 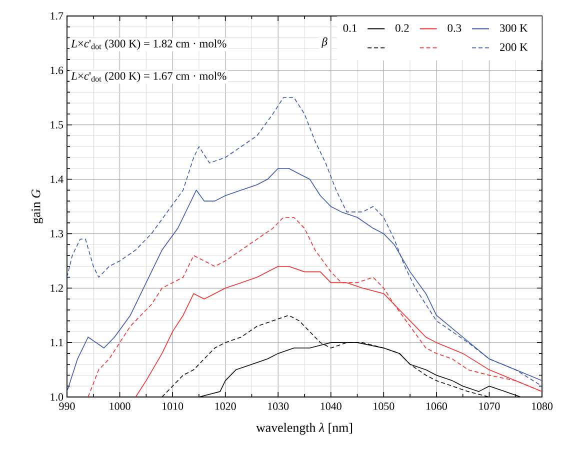 What do you see at coordinates (436, 406) in the screenshot?
I see `x-tick-label: 1060` at bounding box center [436, 406].